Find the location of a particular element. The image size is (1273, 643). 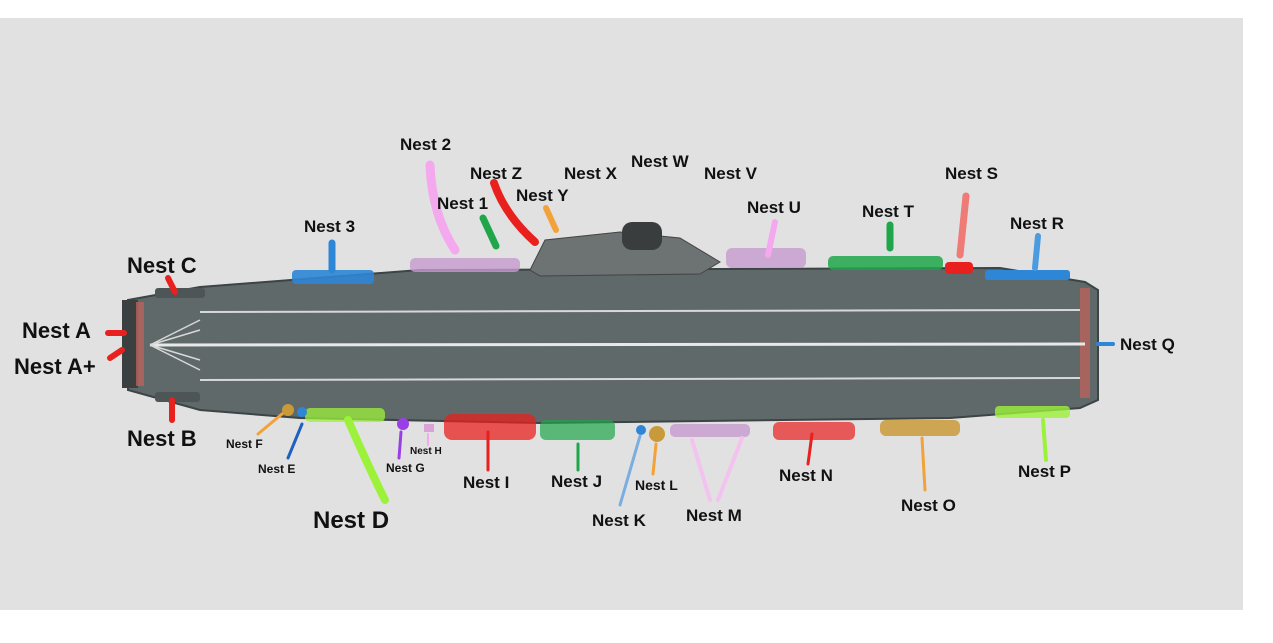

label-nest-c: Nest C is located at coordinates (162, 265).